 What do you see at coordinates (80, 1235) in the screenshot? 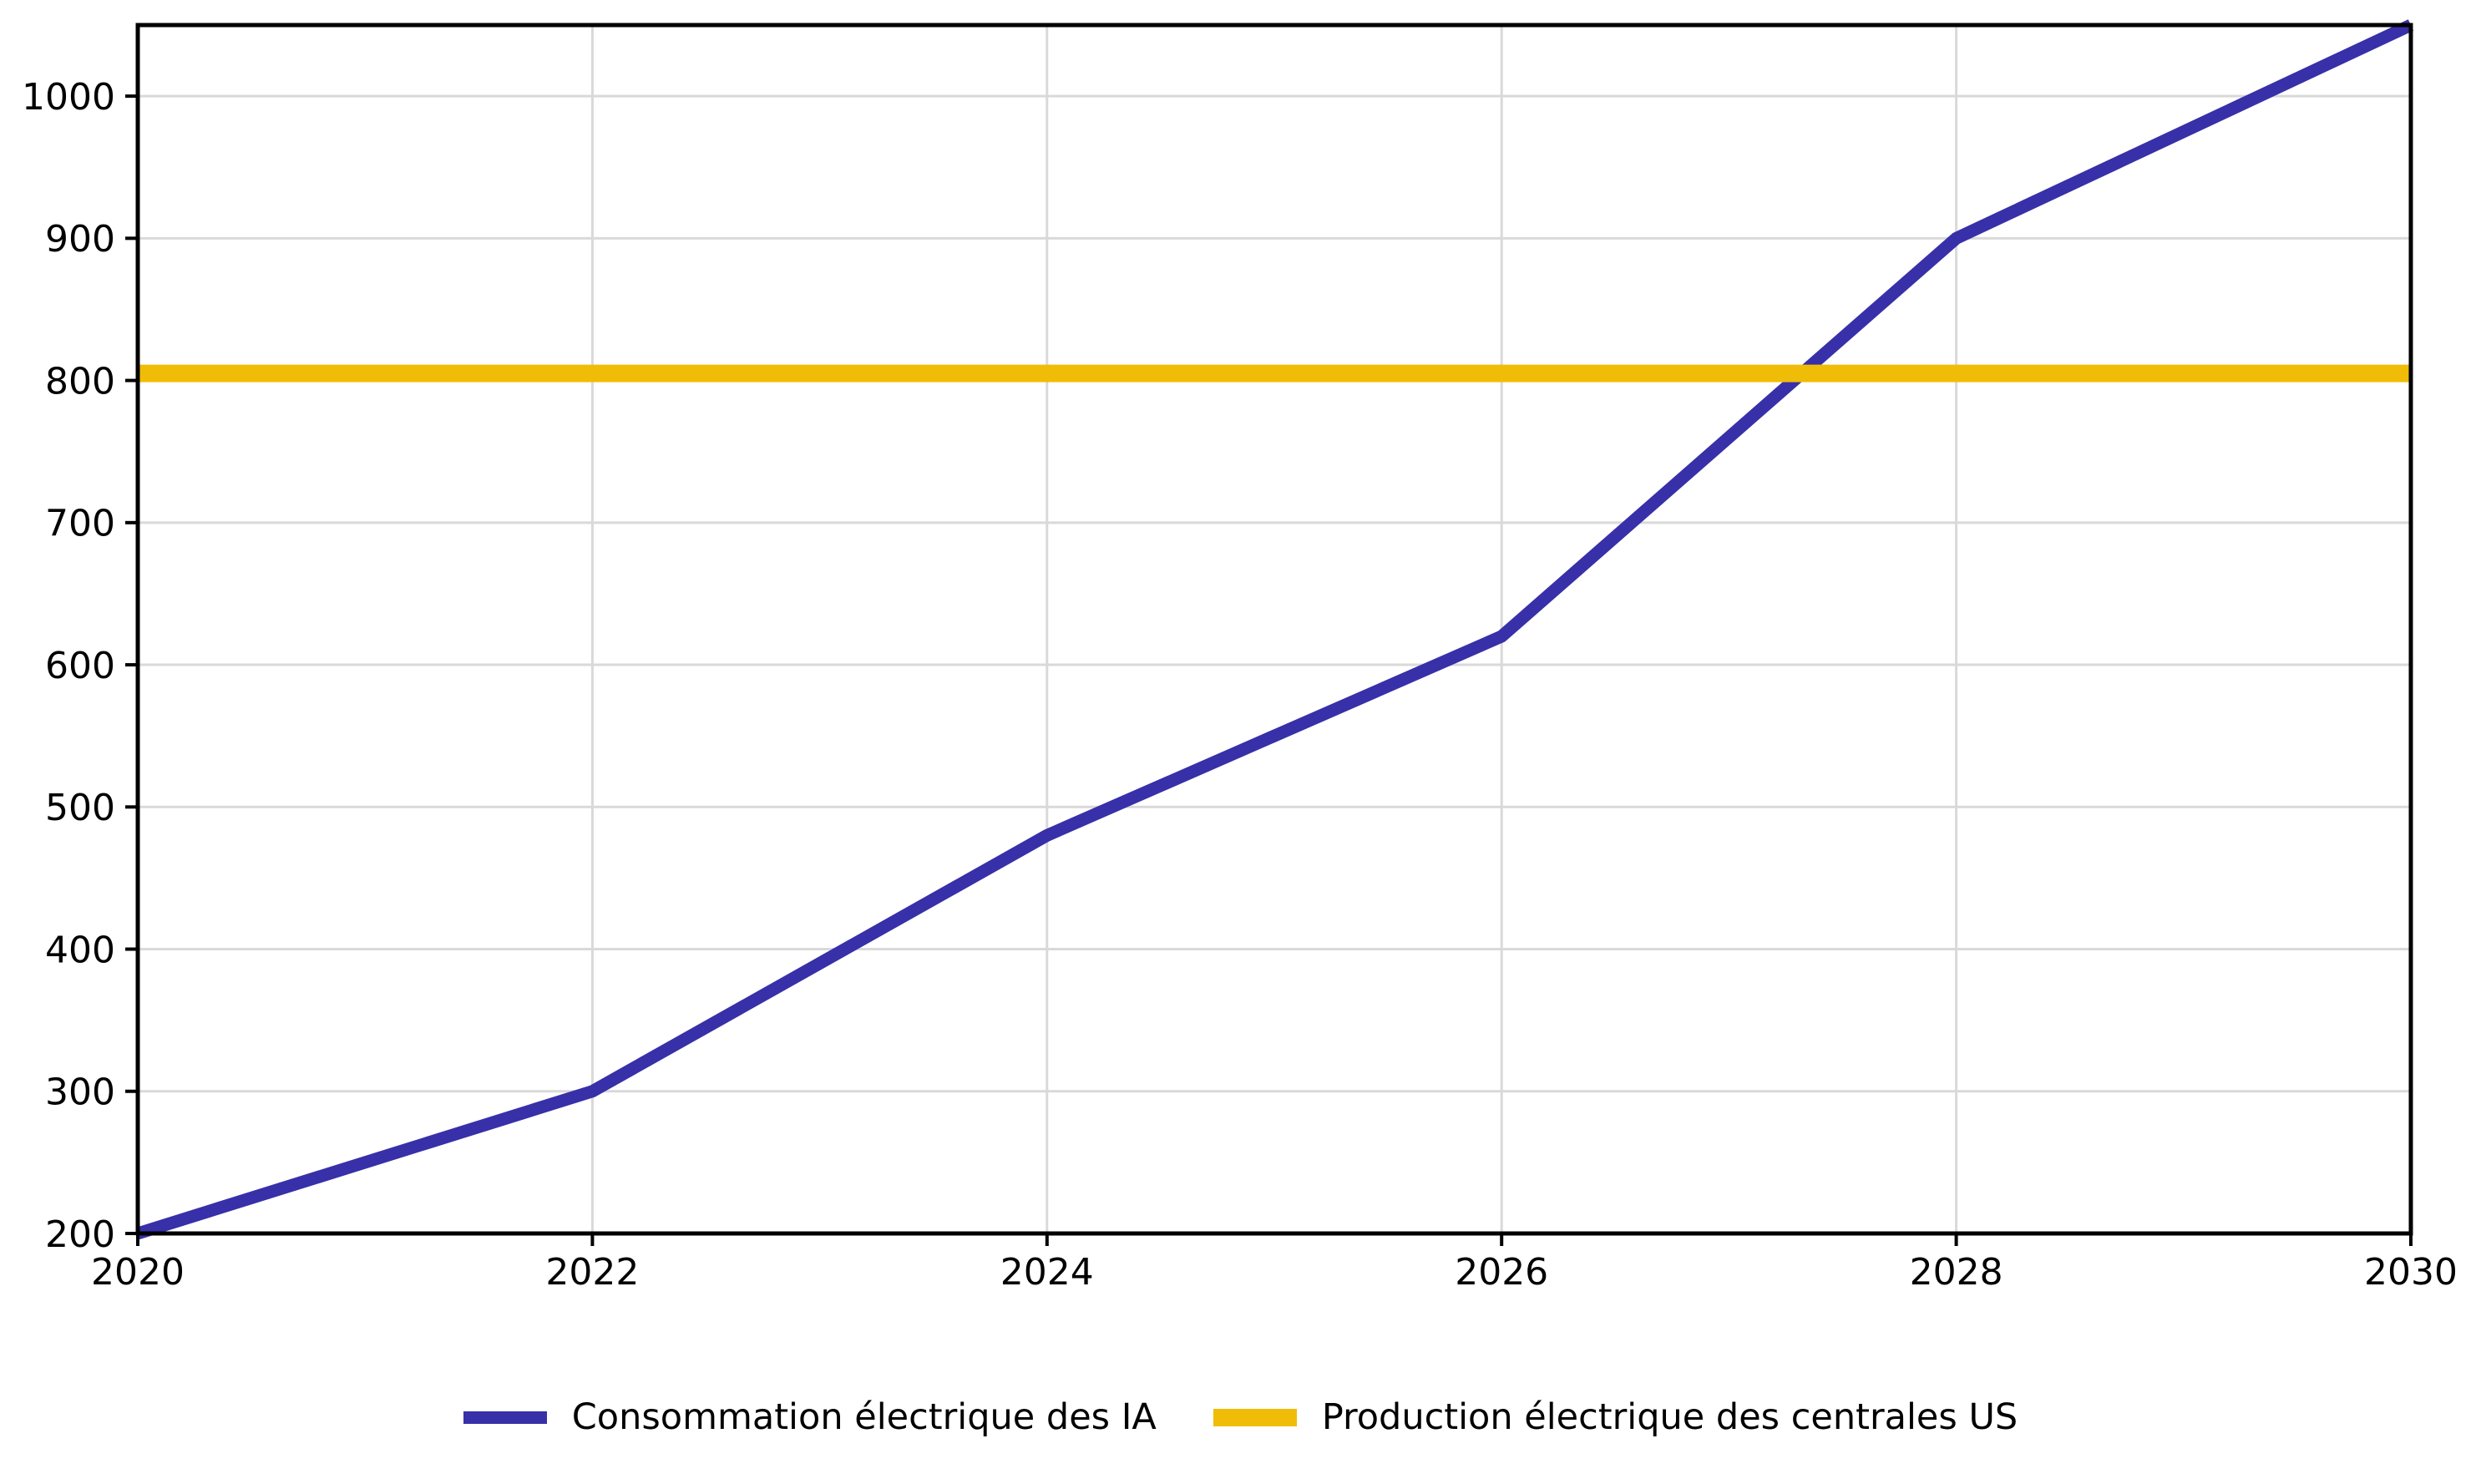
I see `y-tick-label: 200` at bounding box center [80, 1235].